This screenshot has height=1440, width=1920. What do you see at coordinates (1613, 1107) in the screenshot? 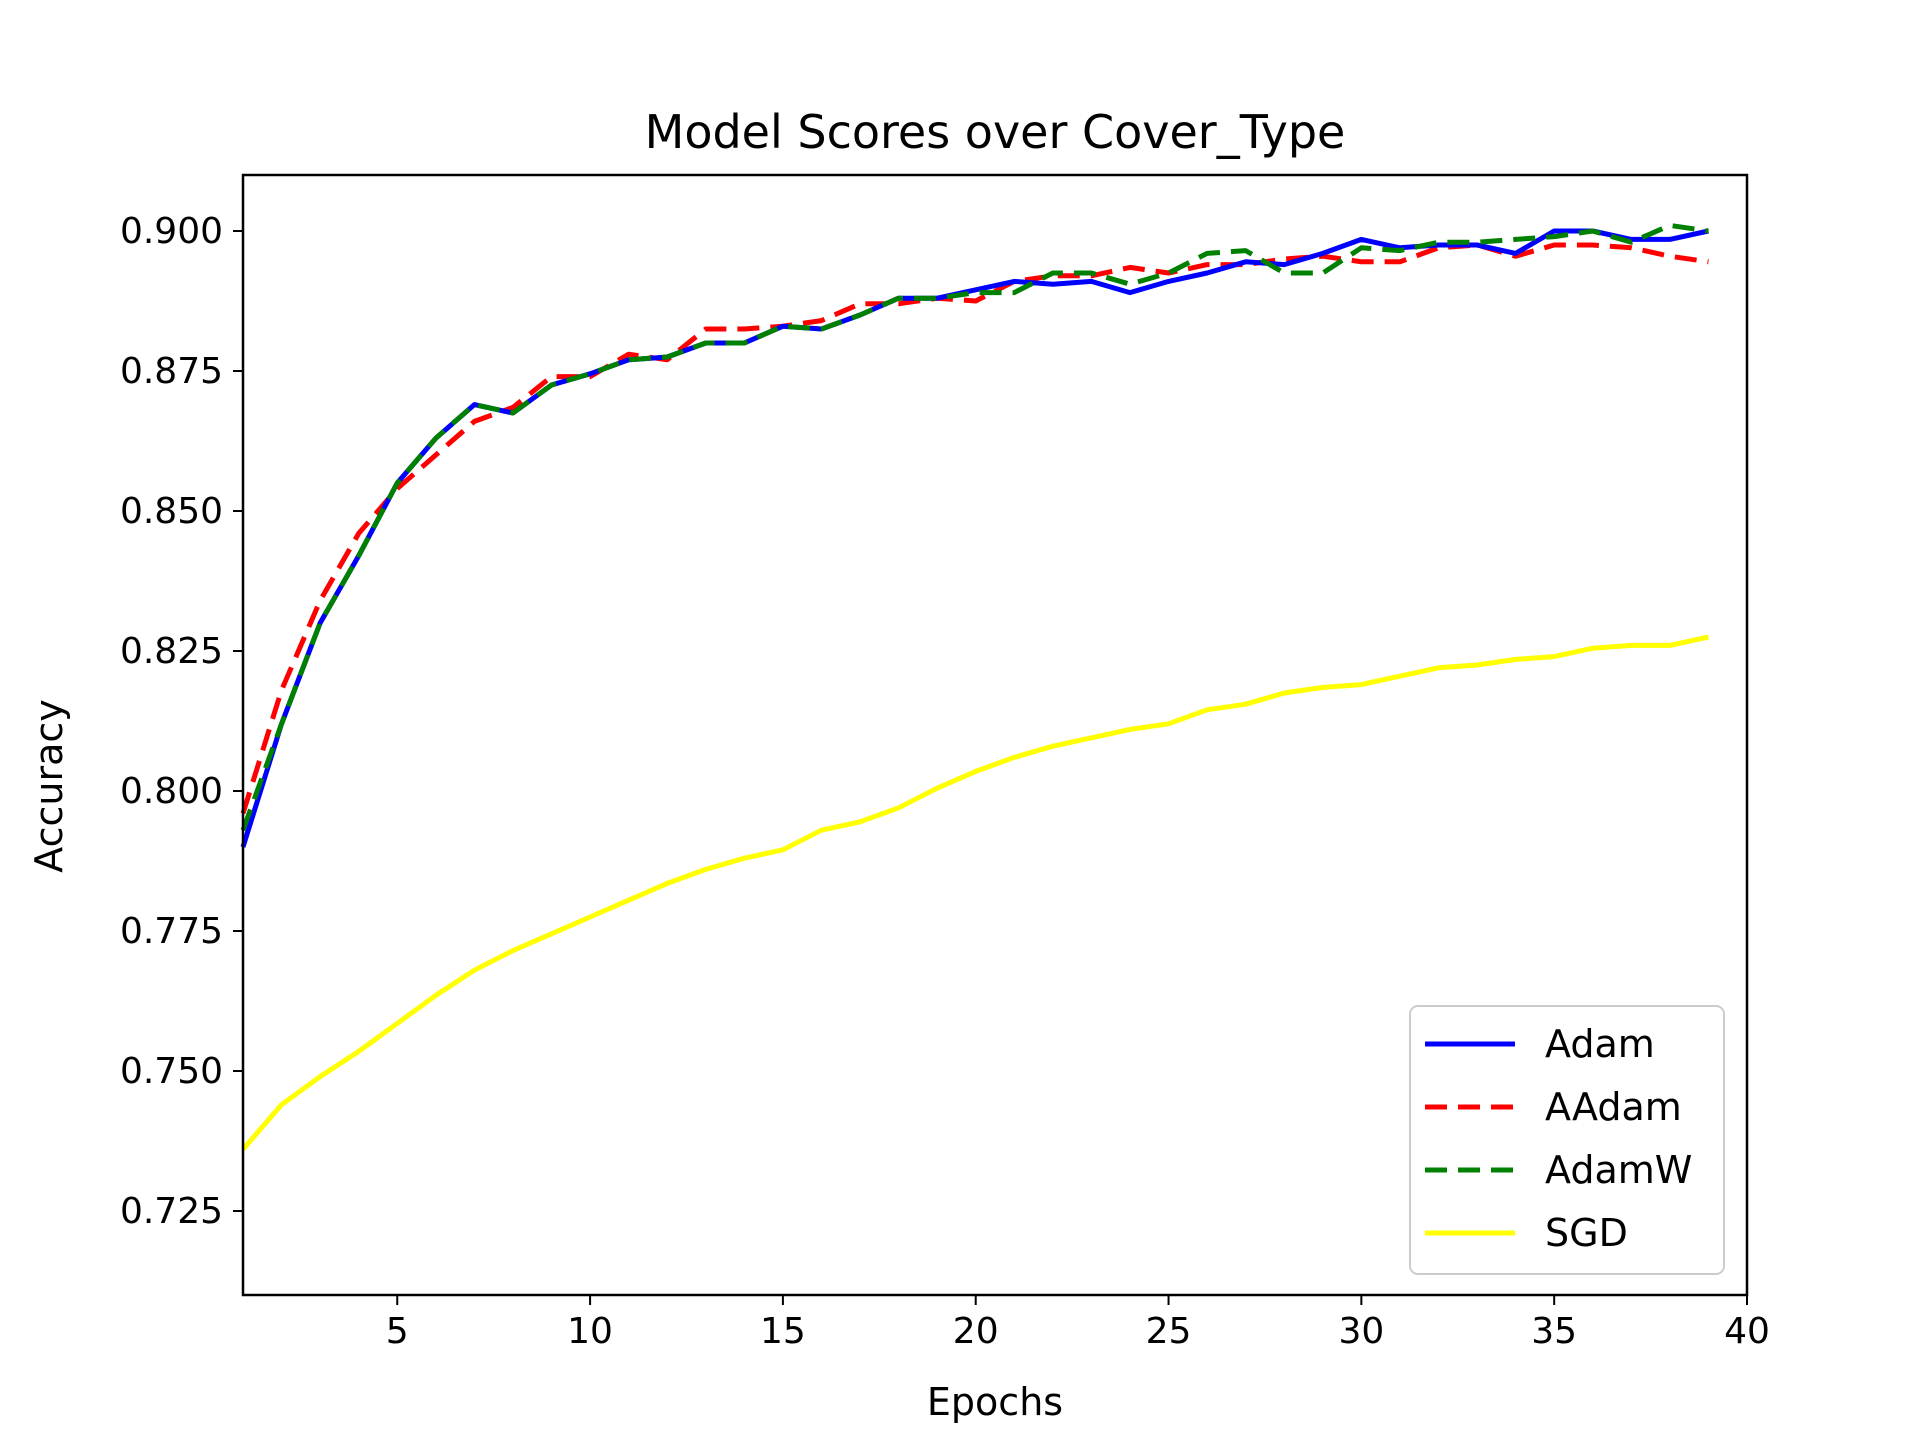
I see `legend-label-aadam: AAdam` at bounding box center [1613, 1107].